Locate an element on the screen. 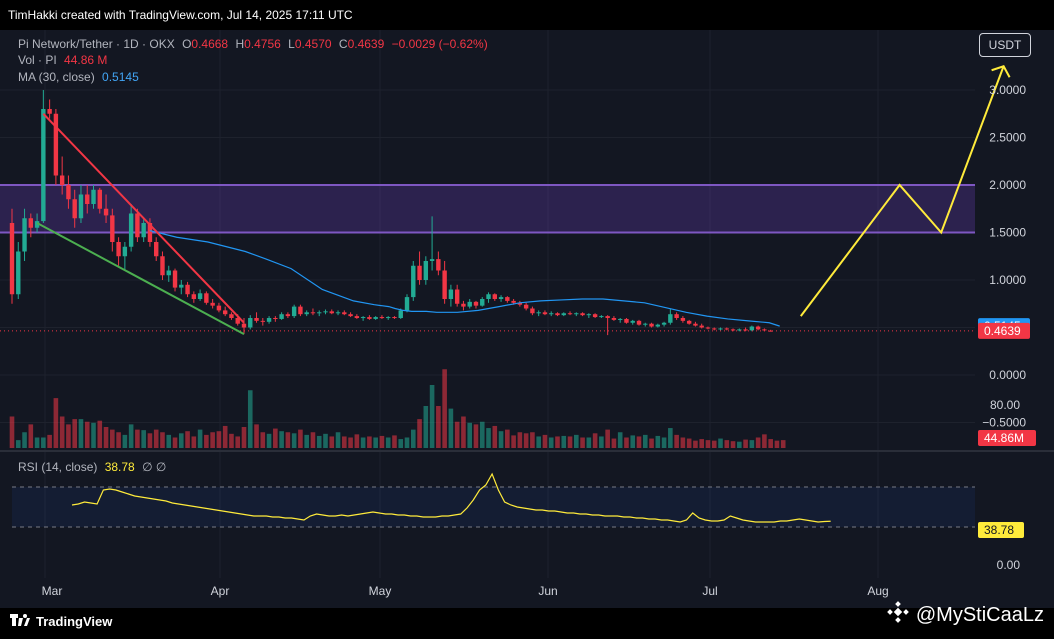  ma-label: MA (30, close) is located at coordinates (56, 77).